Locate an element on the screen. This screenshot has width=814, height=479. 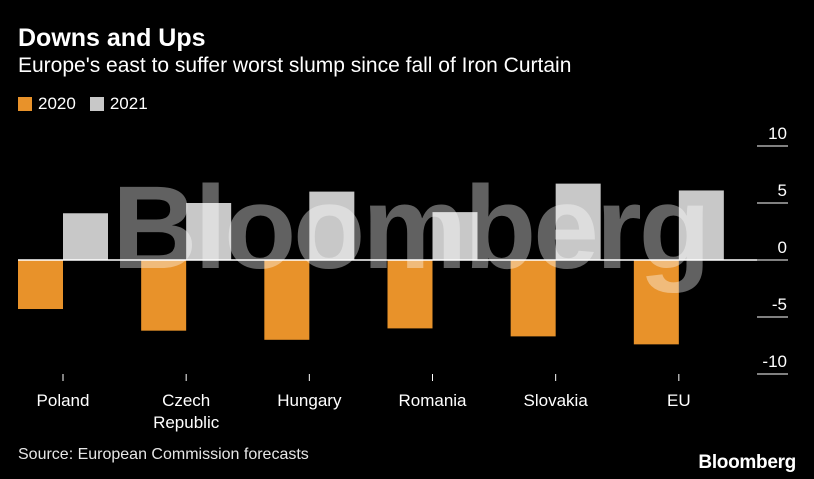
bar-poland-2020 is located at coordinates (40, 285).